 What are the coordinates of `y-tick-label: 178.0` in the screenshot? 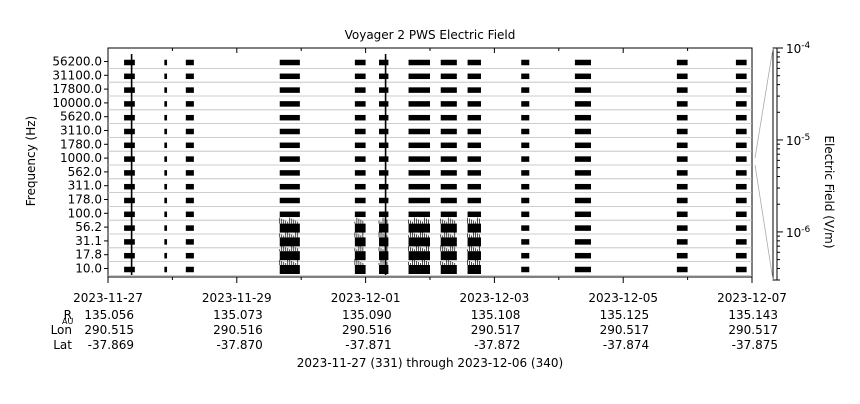 It's located at (85, 200).